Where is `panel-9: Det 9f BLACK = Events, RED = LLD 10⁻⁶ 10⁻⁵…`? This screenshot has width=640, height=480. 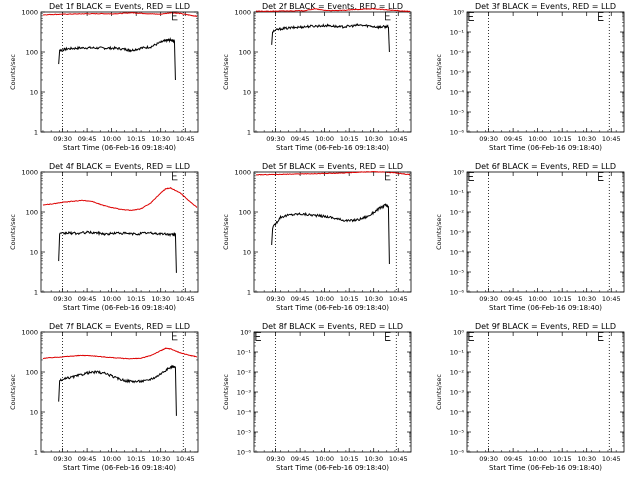
panel-9: Det 9f BLACK = Events, RED = LLD 10⁻⁶ 10⁻⁵… is located at coordinates (530, 397).